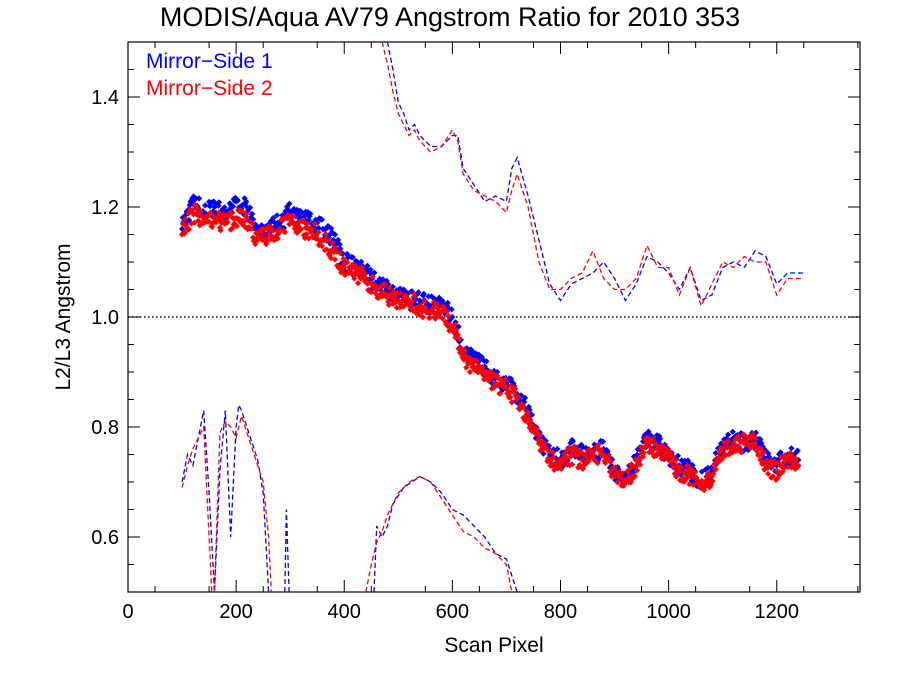 The image size is (900, 675). What do you see at coordinates (493, 645) in the screenshot?
I see `x-axis-label: Scan Pixel` at bounding box center [493, 645].